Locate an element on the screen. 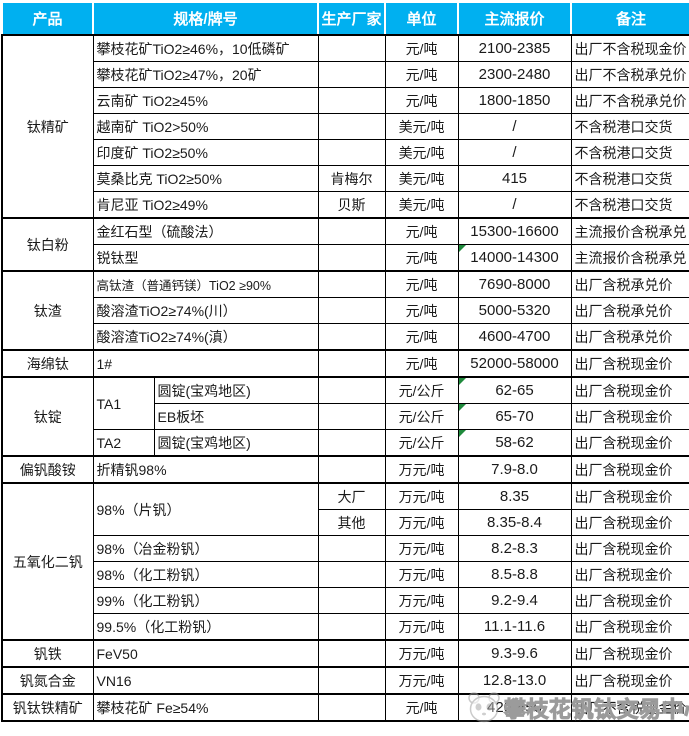 Image resolution: width=689 pixels, height=736 pixels. table-row: 攀枝花矿TiO2≥47%，20矿 元/吨 2300-2480 出厂不含税承兑价 is located at coordinates (345, 74).